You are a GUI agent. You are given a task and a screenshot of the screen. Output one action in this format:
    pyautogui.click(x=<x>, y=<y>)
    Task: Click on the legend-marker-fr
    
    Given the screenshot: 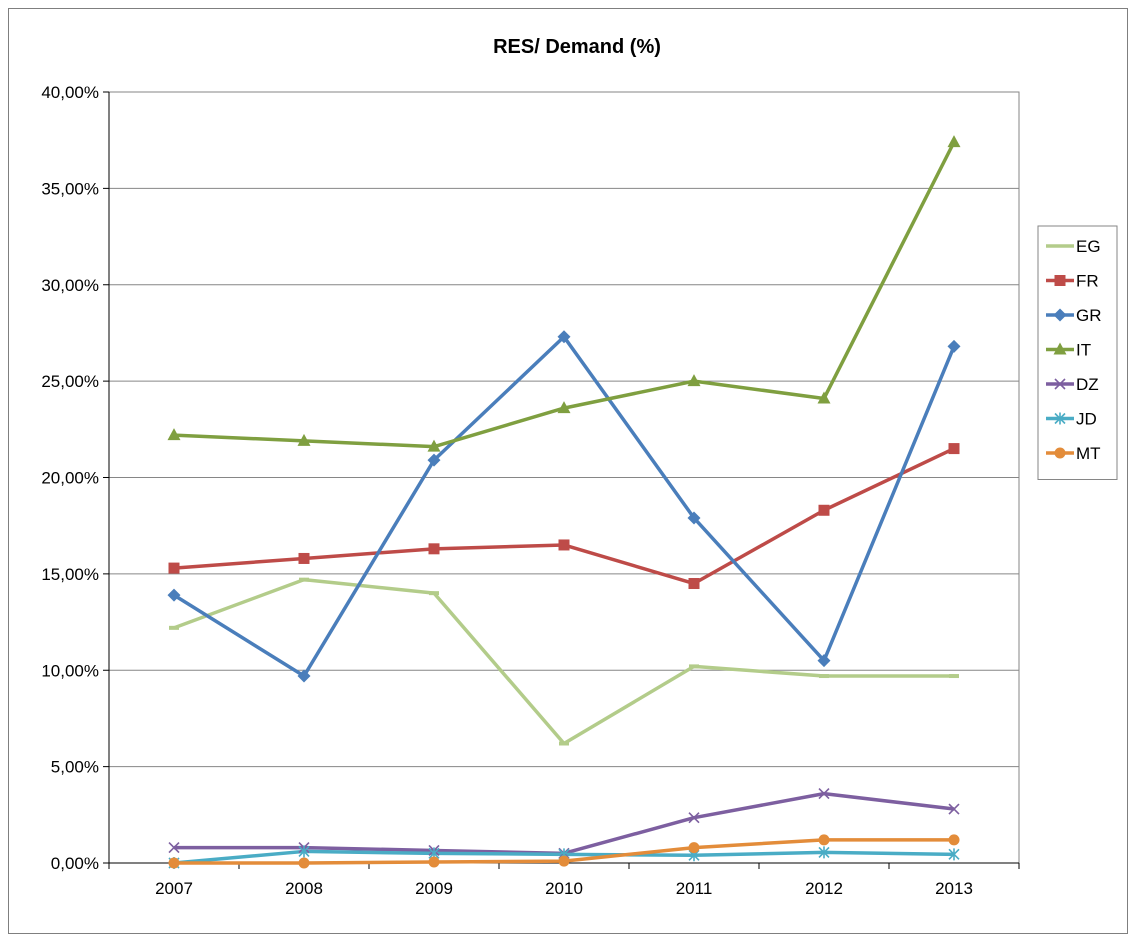 What is the action you would take?
    pyautogui.click(x=1060, y=280)
    